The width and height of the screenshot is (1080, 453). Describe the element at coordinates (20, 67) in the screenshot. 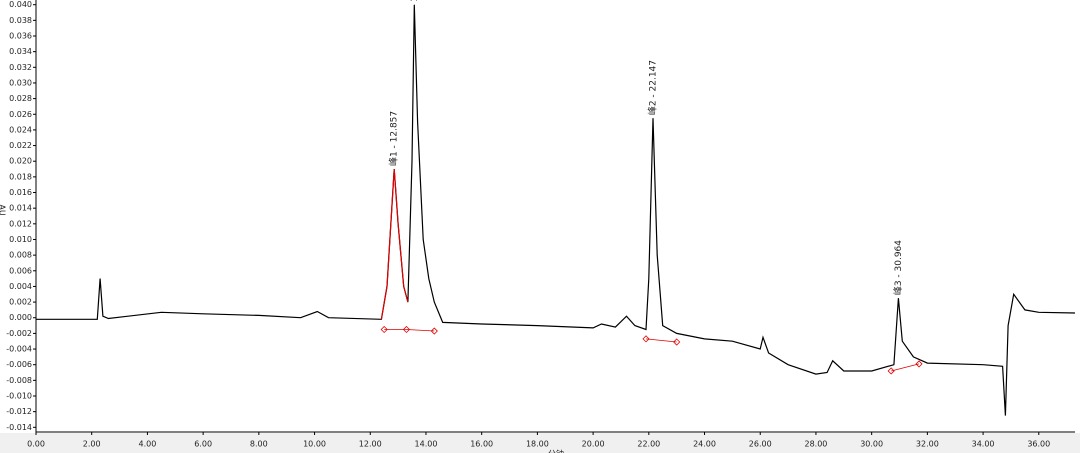

I see `y-tick-label: 0.032` at that location.